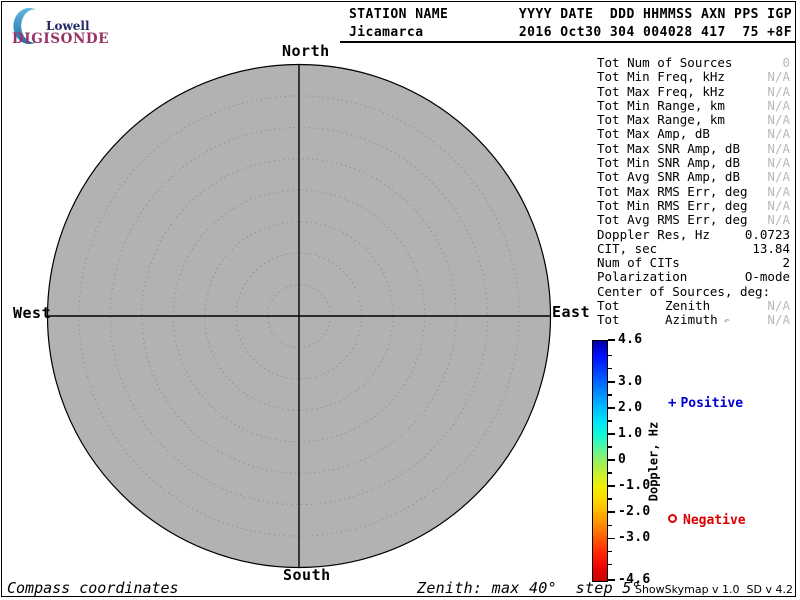 The image size is (800, 600). What do you see at coordinates (634, 579) in the screenshot?
I see `colorbar-tick-label: -4.6` at bounding box center [634, 579].